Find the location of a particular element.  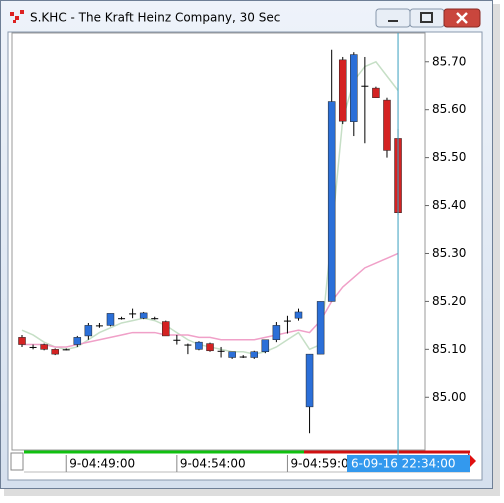

cursor-label-box is located at coordinates (408, 463).